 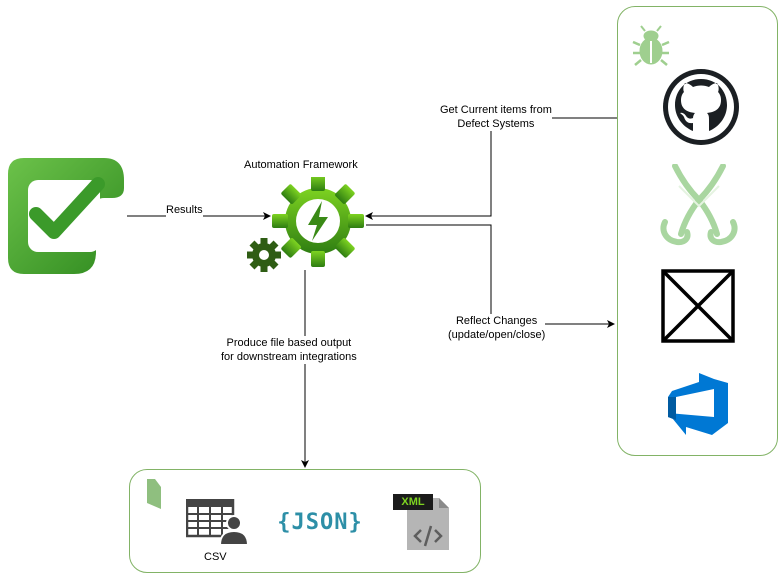 What do you see at coordinates (289, 343) in the screenshot?
I see `produce-label-line1: Produce file based output` at bounding box center [289, 343].